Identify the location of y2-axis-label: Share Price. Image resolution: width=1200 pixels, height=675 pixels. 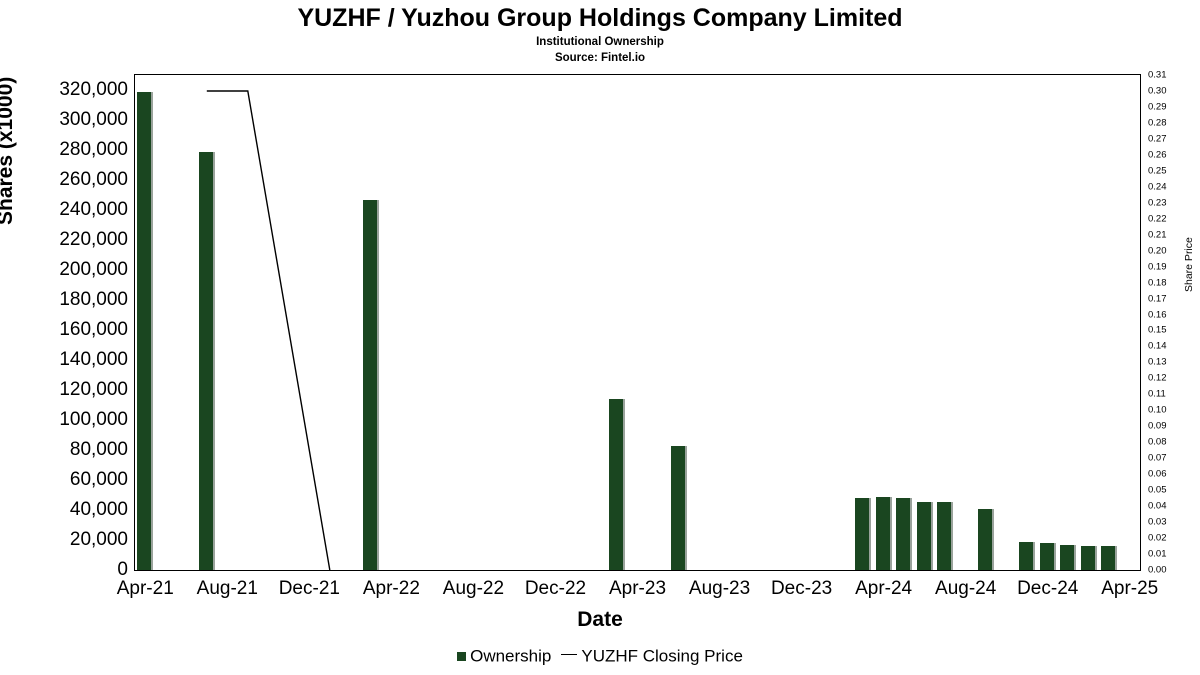
(1189, 264).